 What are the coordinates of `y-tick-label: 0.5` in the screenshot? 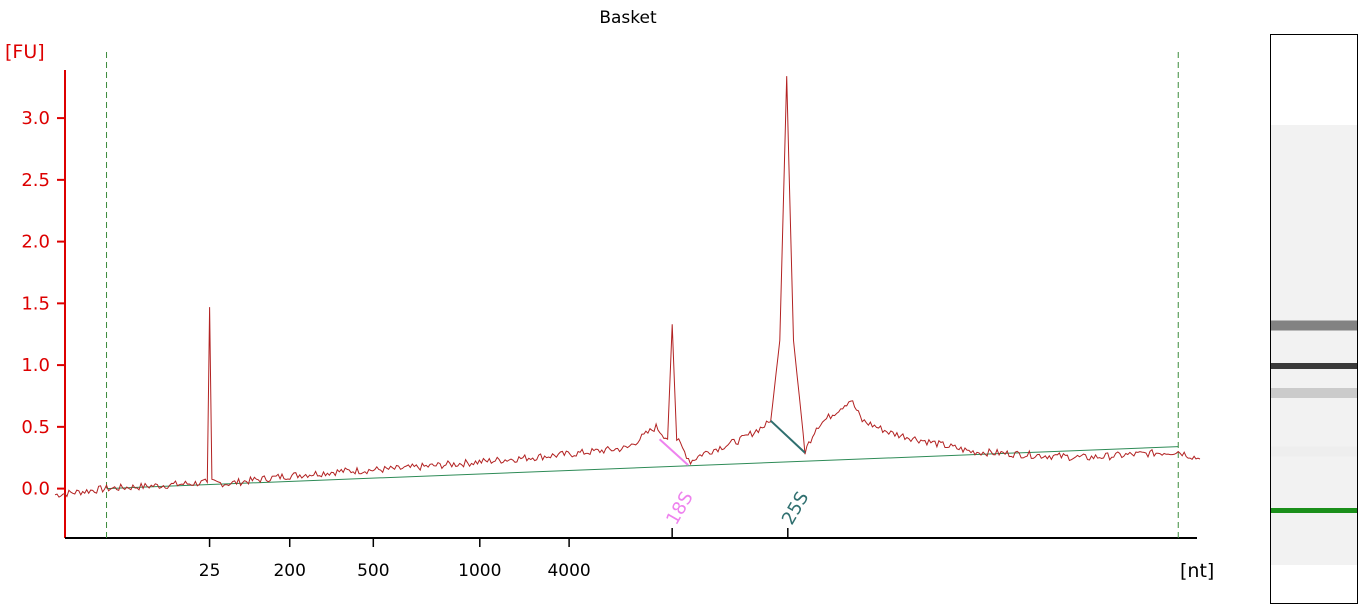 It's located at (35, 427).